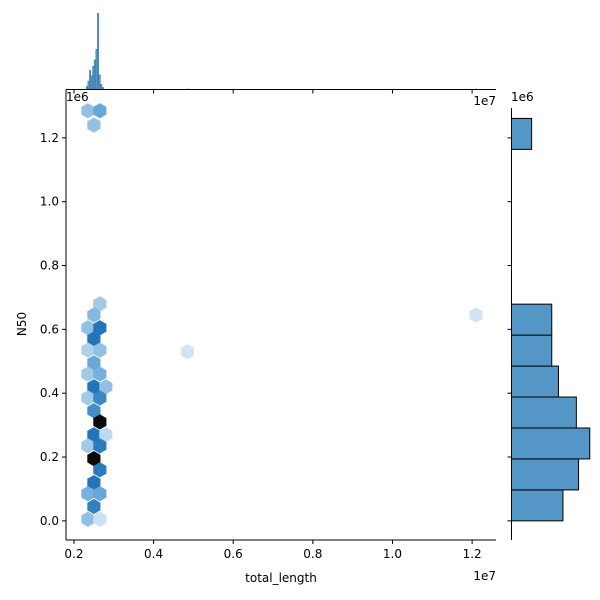  I want to click on x-tick-label: 1.2, so click(472, 554).